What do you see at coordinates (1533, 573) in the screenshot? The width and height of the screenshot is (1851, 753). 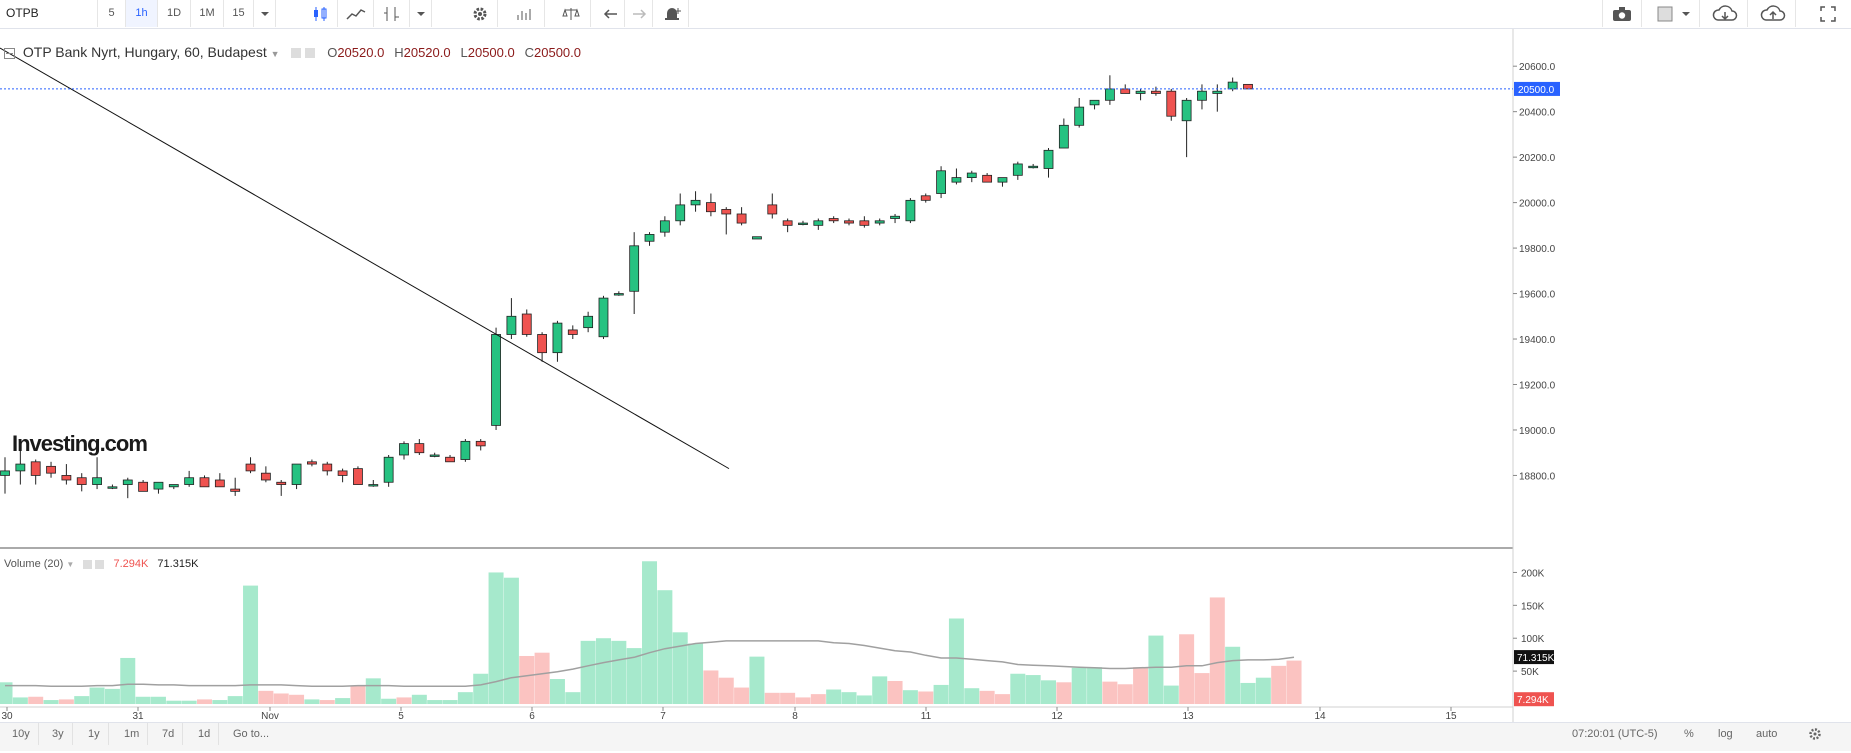 I see `volume-tick-label: 200K` at bounding box center [1533, 573].